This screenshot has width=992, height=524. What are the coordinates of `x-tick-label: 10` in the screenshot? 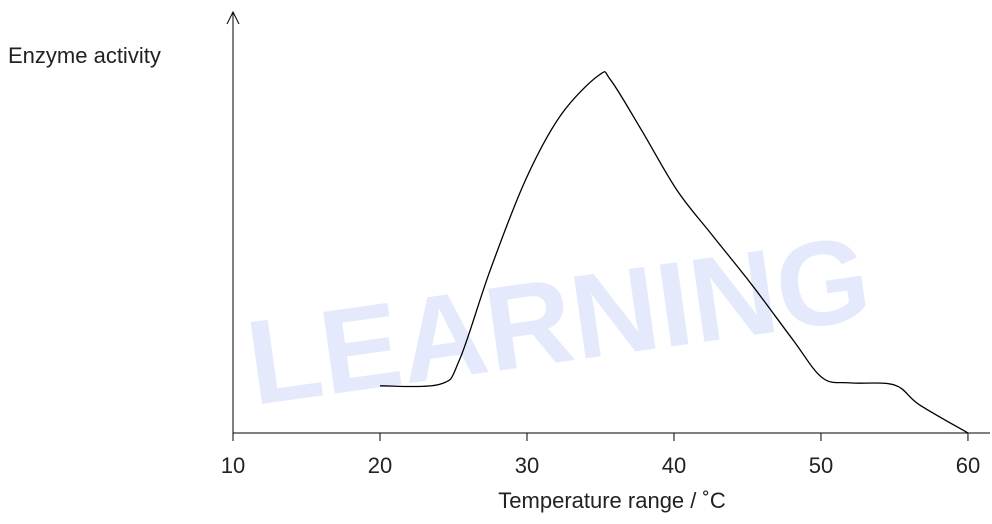 It's located at (233, 465).